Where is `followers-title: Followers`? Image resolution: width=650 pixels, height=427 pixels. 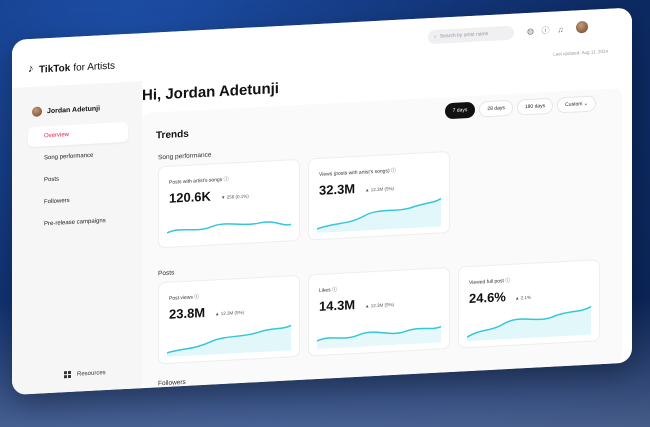
followers-title: Followers is located at coordinates (172, 383).